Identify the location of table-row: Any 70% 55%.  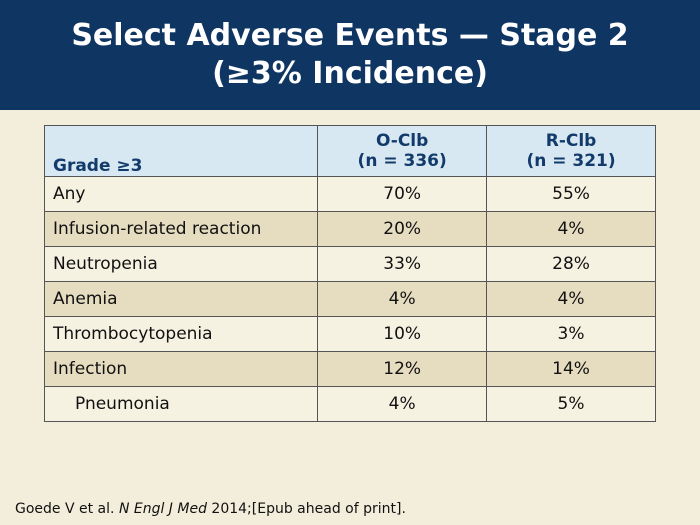
(349, 194).